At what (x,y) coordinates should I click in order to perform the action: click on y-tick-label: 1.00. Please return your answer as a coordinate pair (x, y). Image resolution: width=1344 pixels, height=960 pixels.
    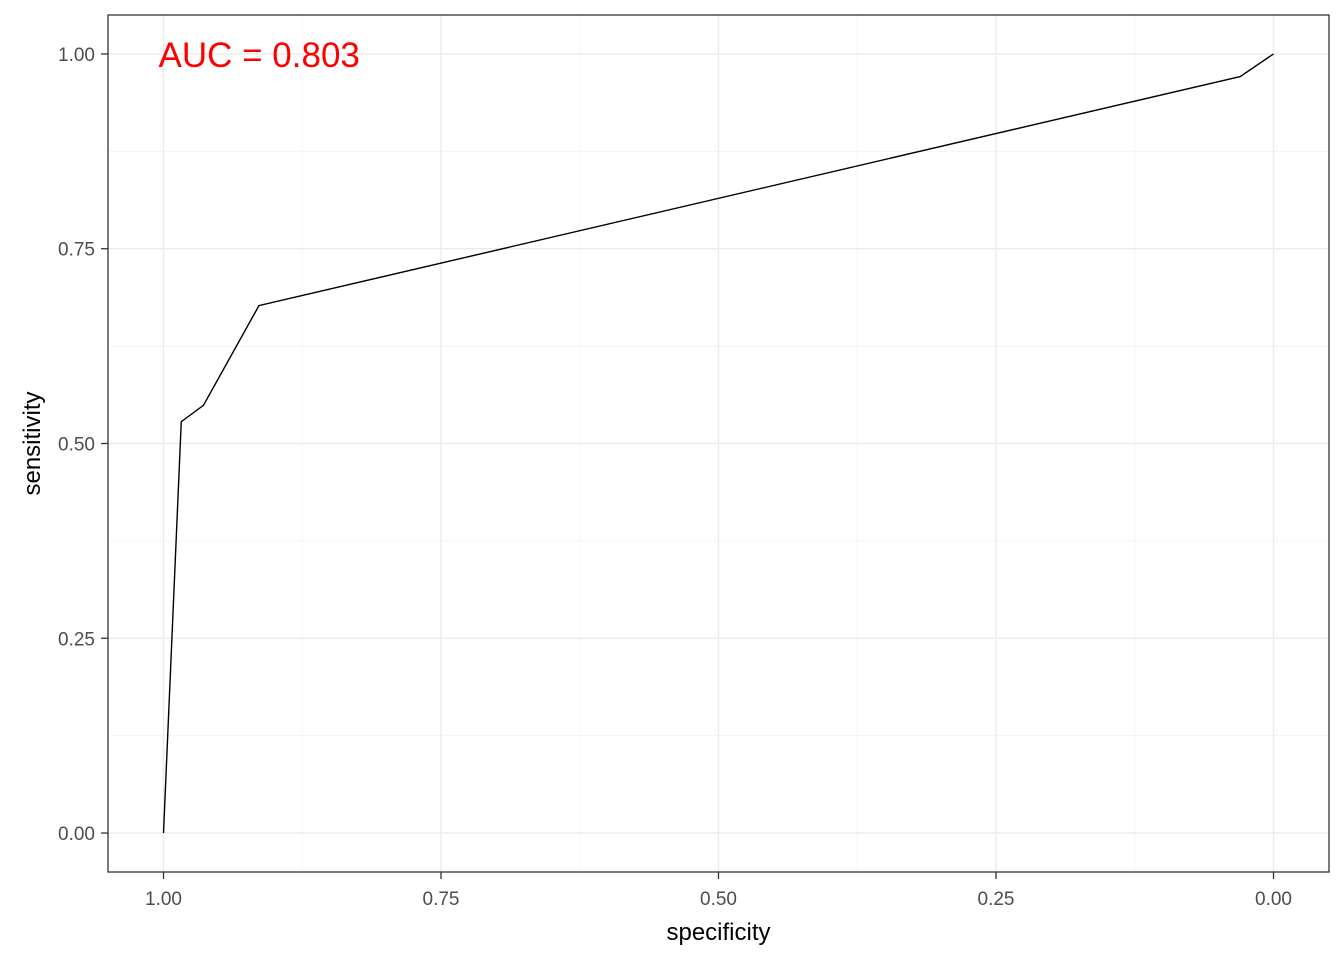
    Looking at the image, I should click on (76, 55).